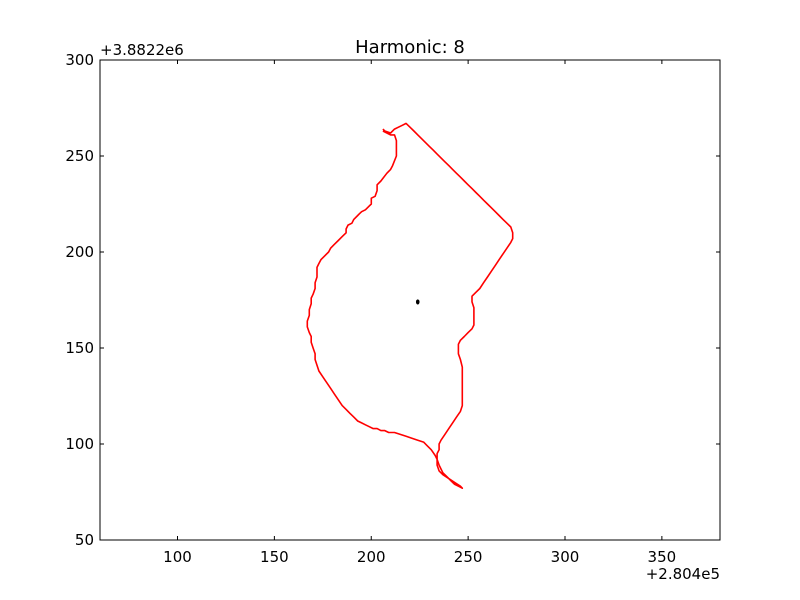  Describe the element at coordinates (142, 50) in the screenshot. I see `y-offset-label: +3.8822e6` at that location.